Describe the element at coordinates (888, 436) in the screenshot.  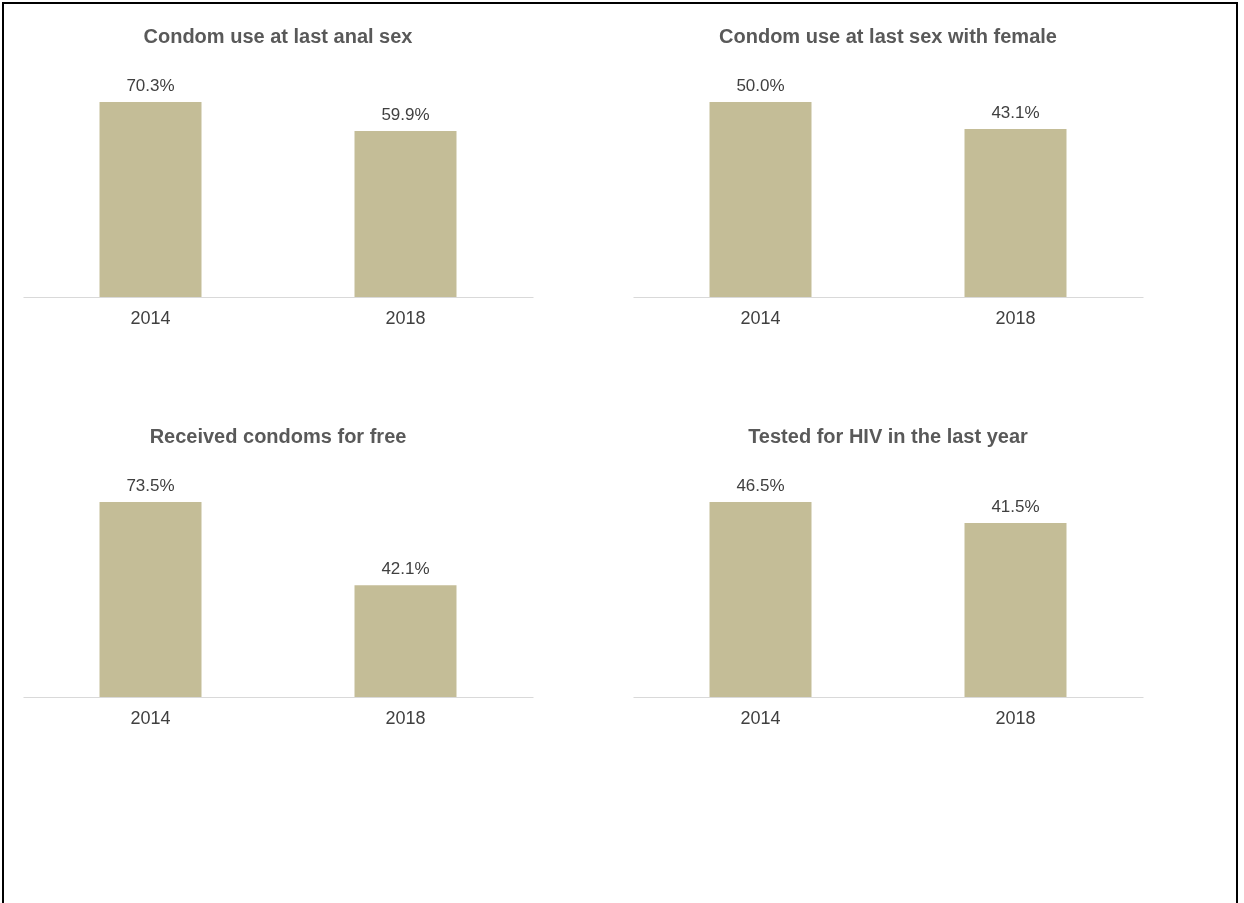
I see `chart-title: Tested for HIV in the last year` at that location.